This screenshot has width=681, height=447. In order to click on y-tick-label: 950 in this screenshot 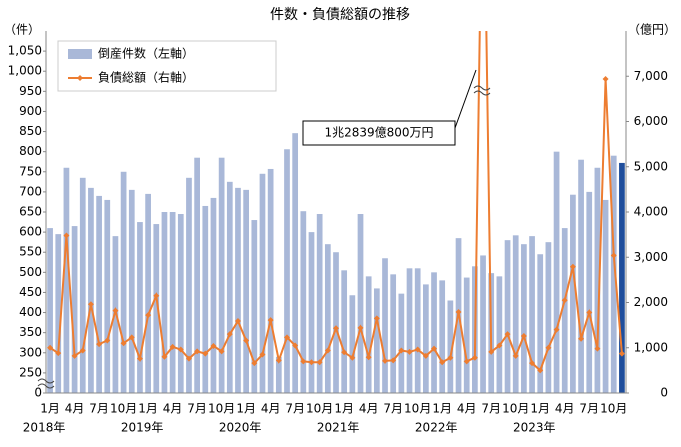, I will do `click(30, 91)`.